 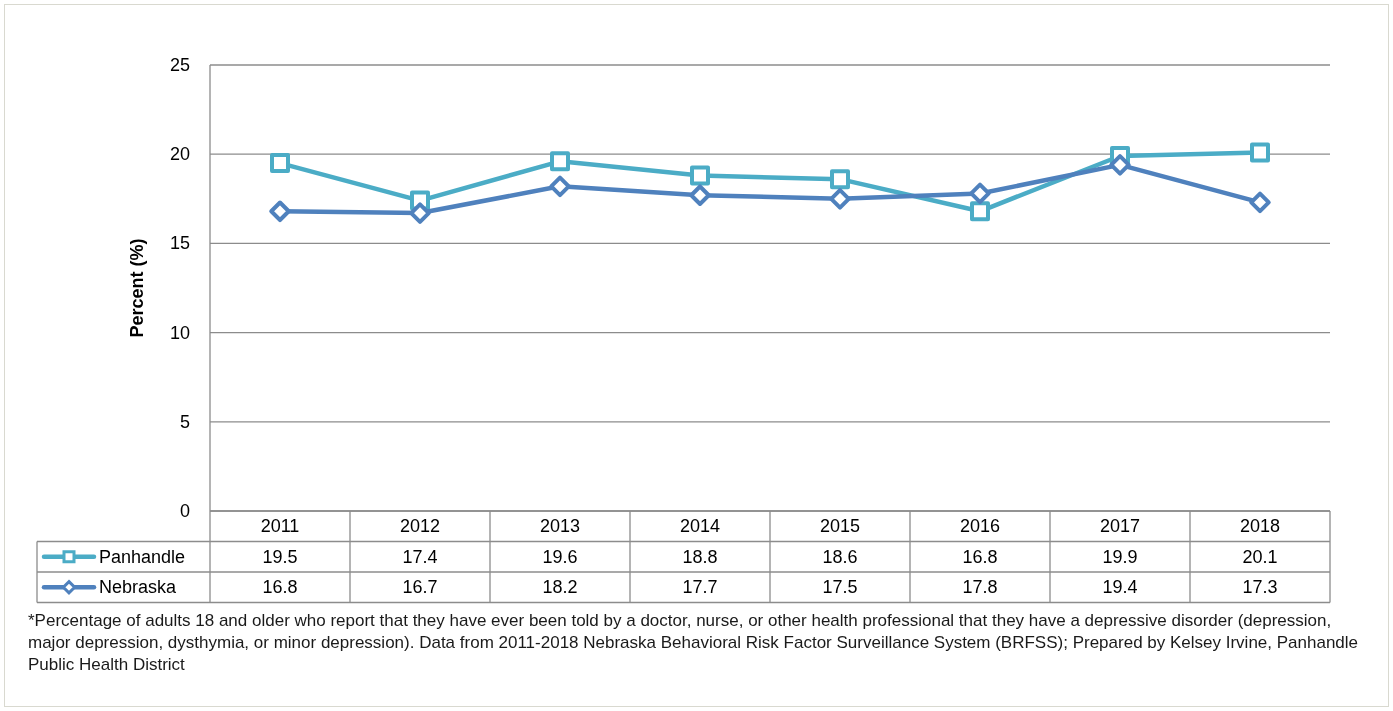 I want to click on data-label: 16.7, so click(x=420, y=587).